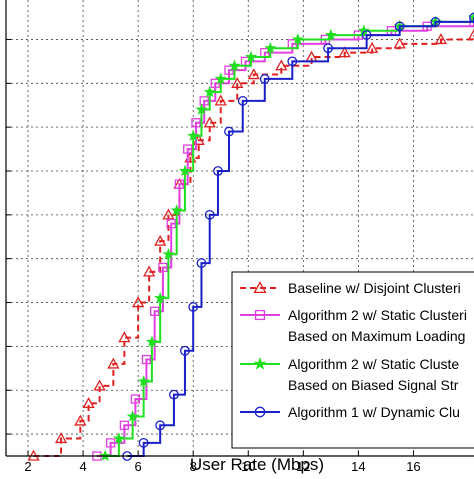 Image resolution: width=474 pixels, height=479 pixels. I want to click on legend-label: Based on Maximum Loading, so click(376, 336).